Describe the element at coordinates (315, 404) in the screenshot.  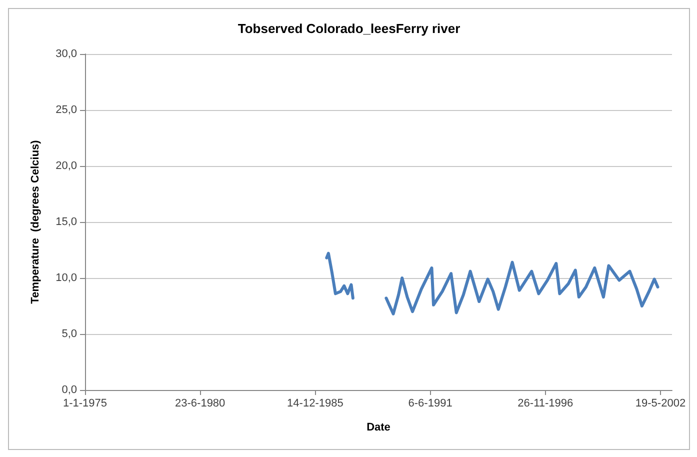
I see `x-tick-label: 14-12-1985` at that location.